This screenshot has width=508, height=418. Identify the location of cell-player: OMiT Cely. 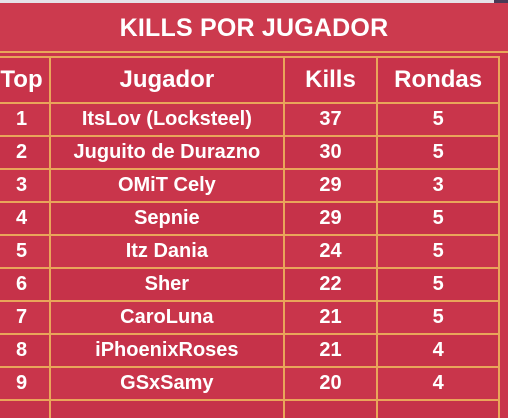
(167, 185).